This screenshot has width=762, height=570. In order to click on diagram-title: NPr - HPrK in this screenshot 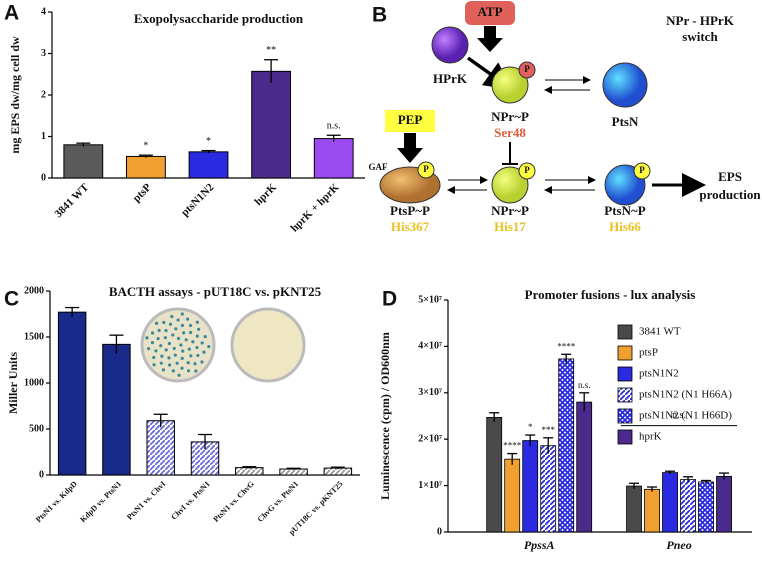, I will do `click(700, 20)`.